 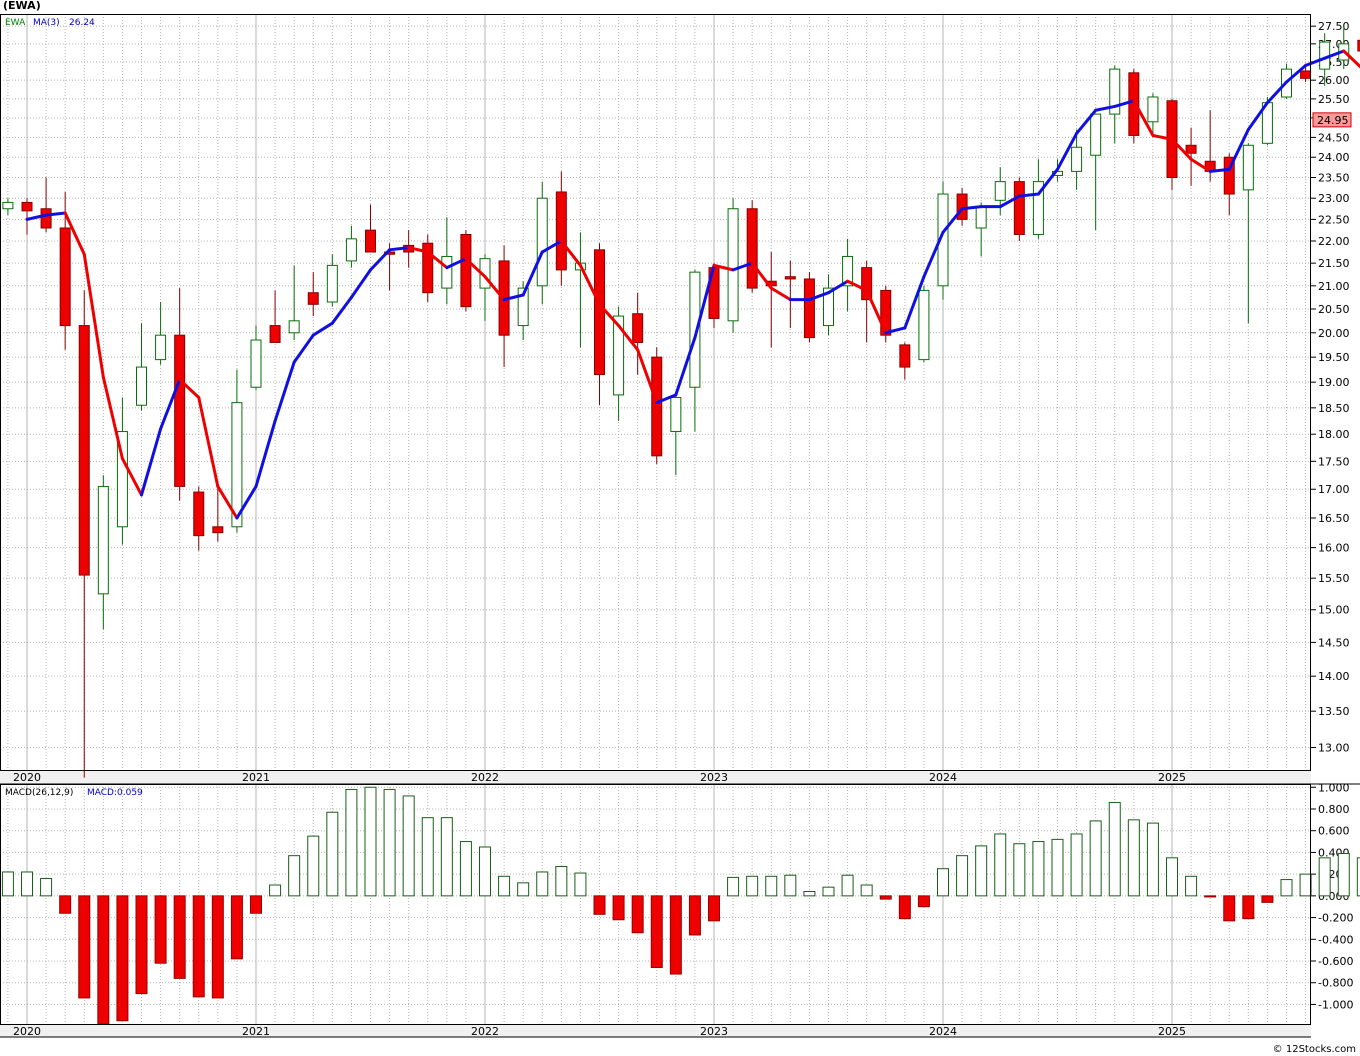 What do you see at coordinates (46, 23) in the screenshot?
I see `ma-legend: MA(3)` at bounding box center [46, 23].